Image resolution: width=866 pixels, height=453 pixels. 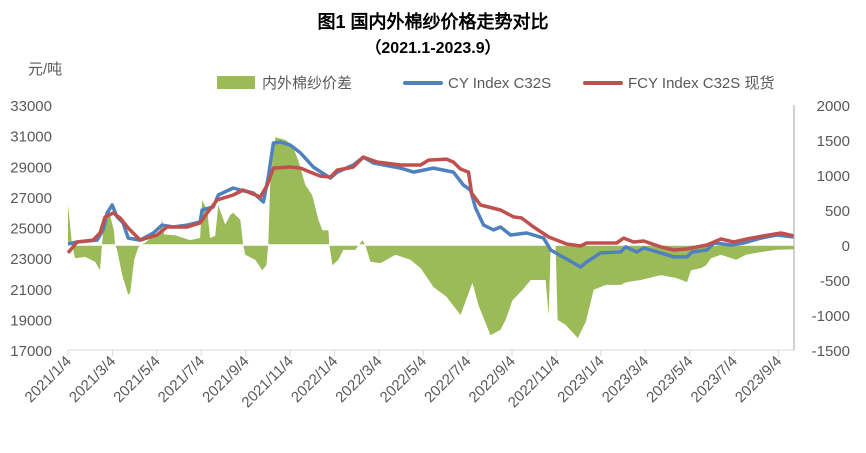 I want to click on y2-tick-label: 1000, so click(x=833, y=176).